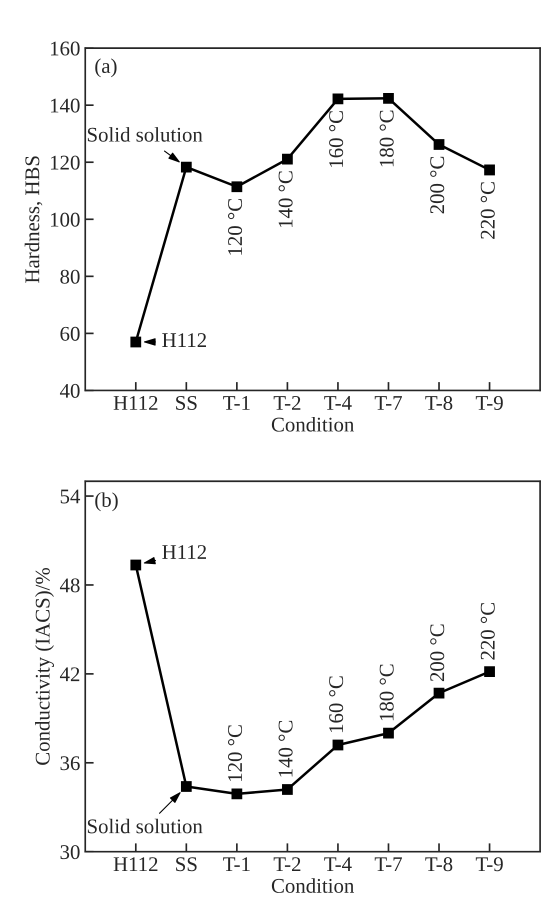 This screenshot has height=908, width=550. Describe the element at coordinates (106, 68) in the screenshot. I see `annotation: (a)` at that location.